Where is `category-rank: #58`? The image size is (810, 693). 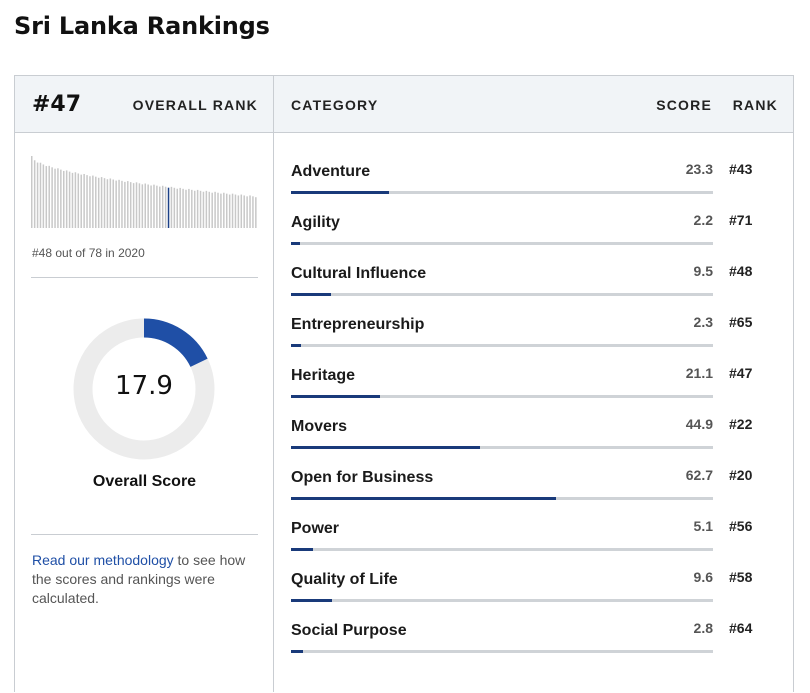 category-rank: #58 is located at coordinates (741, 577).